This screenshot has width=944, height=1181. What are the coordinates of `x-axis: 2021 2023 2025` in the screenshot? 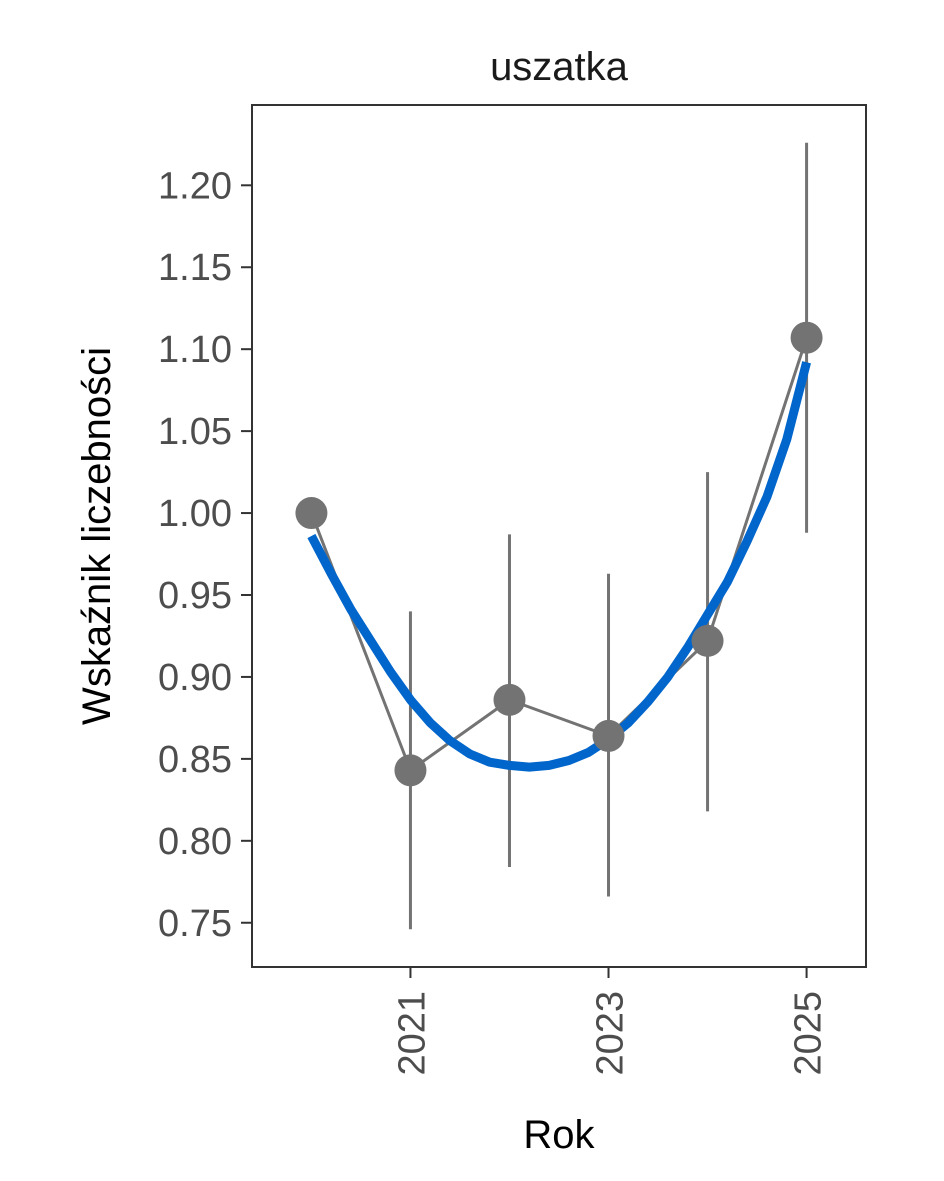 It's located at (610, 1021).